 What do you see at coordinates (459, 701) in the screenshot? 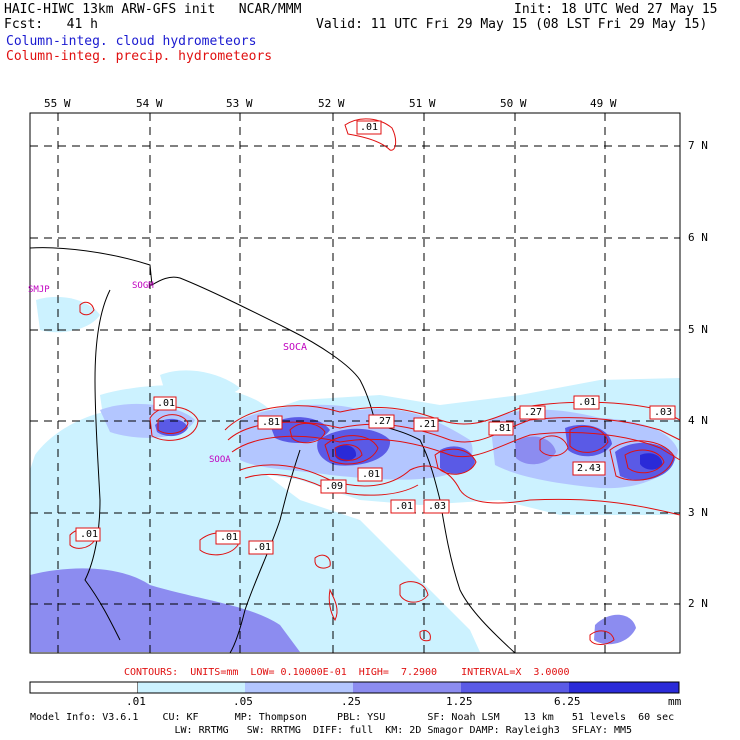
I see `colorbar-tick: 1.25` at bounding box center [459, 701].